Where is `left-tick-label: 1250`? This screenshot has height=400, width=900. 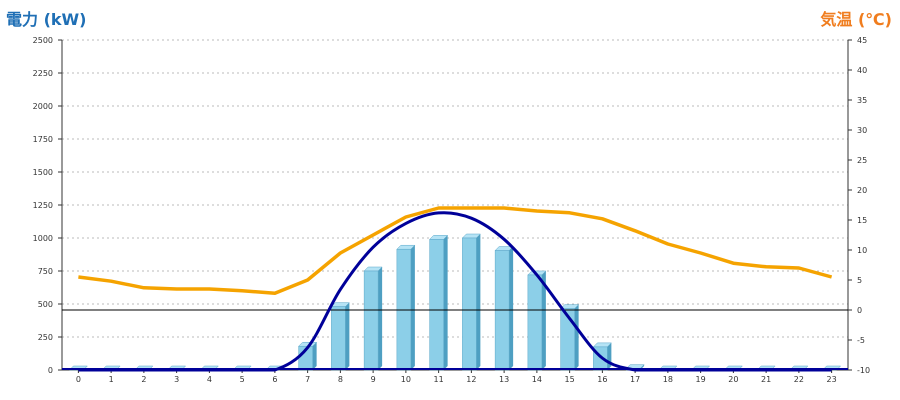
left-tick-label: 1250 is located at coordinates (43, 205).